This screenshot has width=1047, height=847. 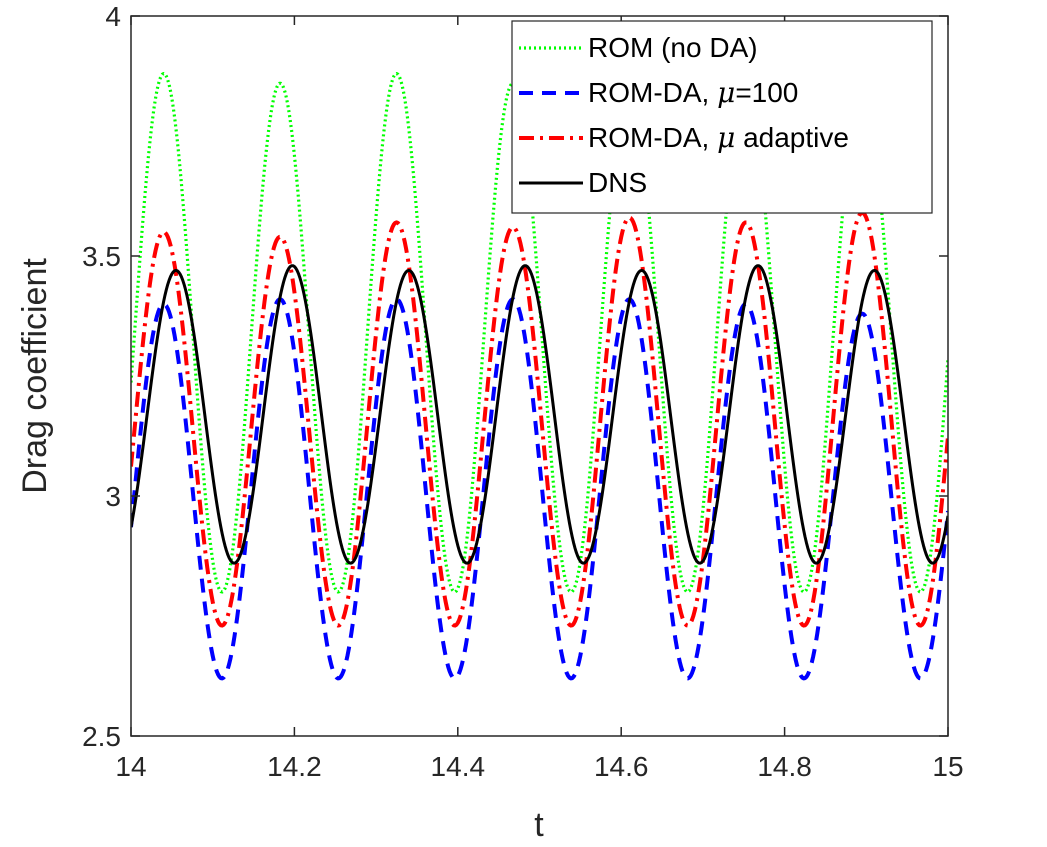 What do you see at coordinates (101, 256) in the screenshot?
I see `y-tick-label: 3.5` at bounding box center [101, 256].